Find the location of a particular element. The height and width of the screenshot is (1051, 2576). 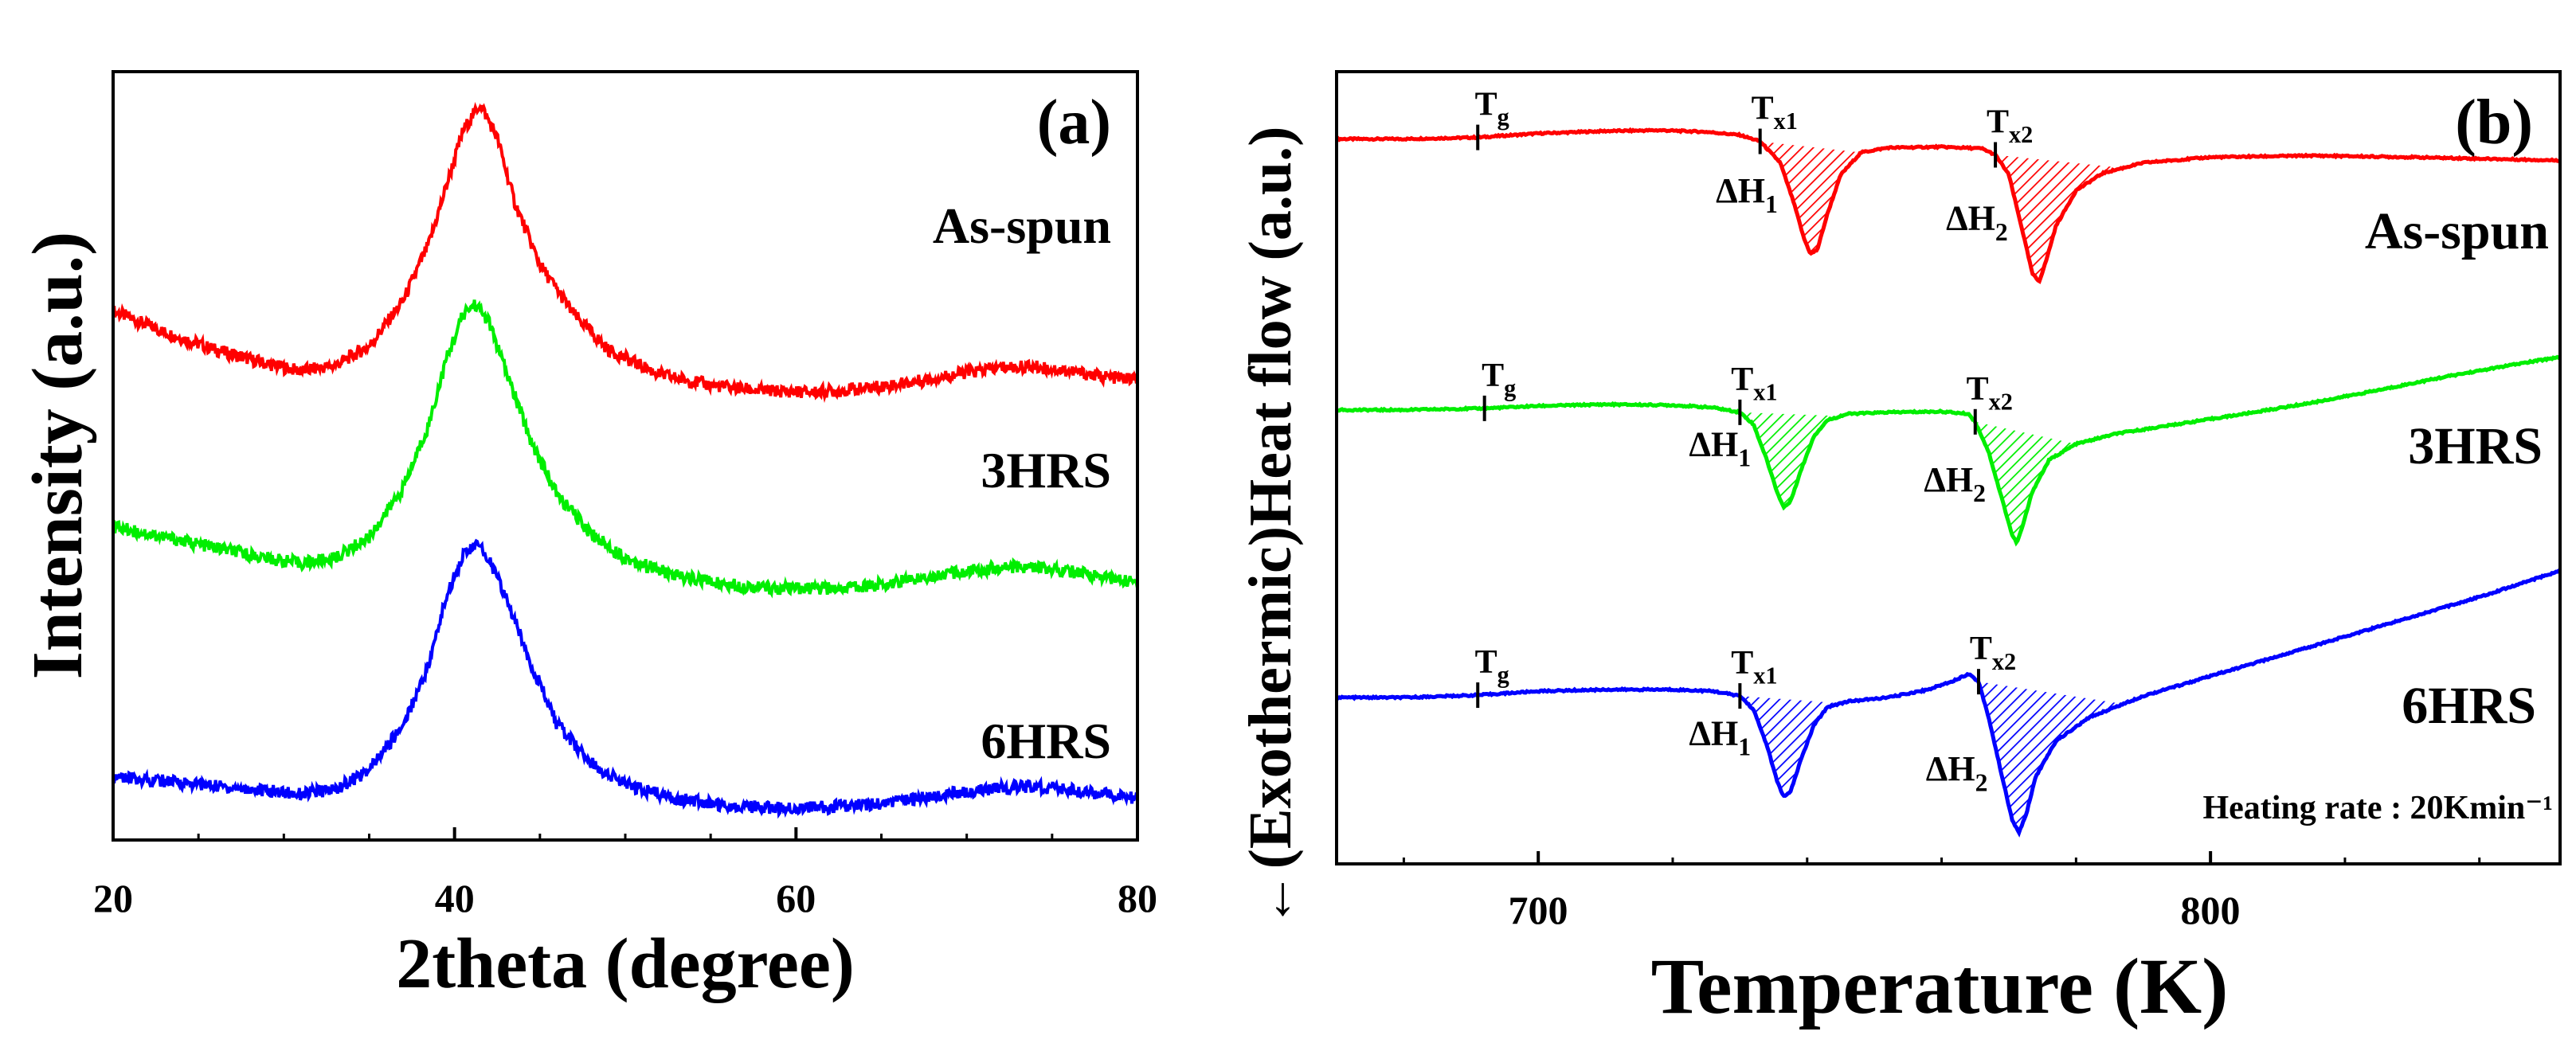

panel-a-xlabel: 2theta (degree) is located at coordinates (625, 963).